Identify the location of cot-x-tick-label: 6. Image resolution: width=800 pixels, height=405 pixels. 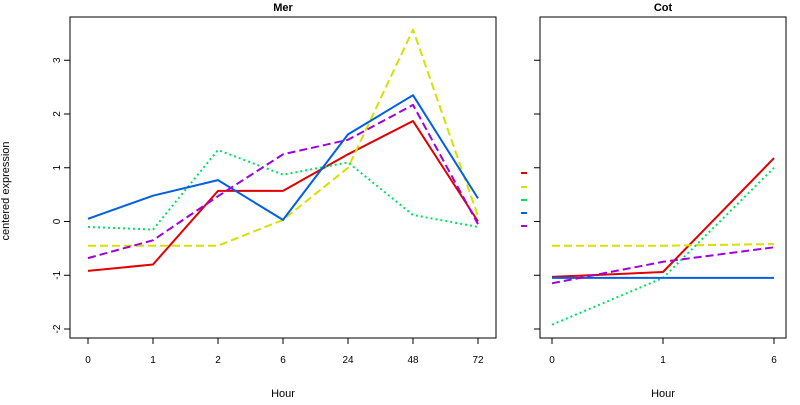
(774, 360).